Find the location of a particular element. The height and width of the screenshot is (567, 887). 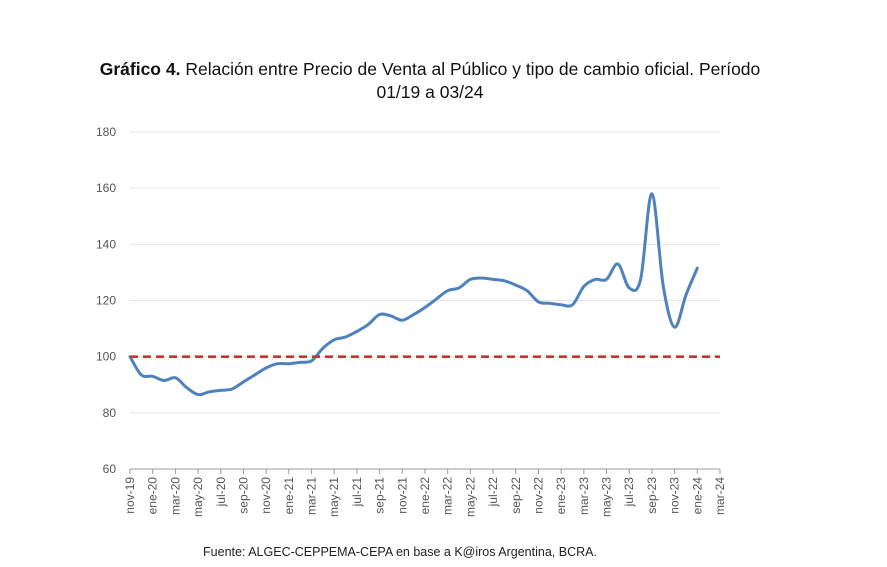

x-tick-label-jul-20: jul-20 is located at coordinates (221, 492).